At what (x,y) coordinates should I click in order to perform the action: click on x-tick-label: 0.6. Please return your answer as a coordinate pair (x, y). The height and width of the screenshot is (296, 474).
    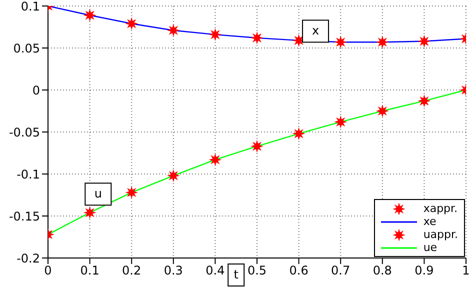
    Looking at the image, I should click on (298, 271).